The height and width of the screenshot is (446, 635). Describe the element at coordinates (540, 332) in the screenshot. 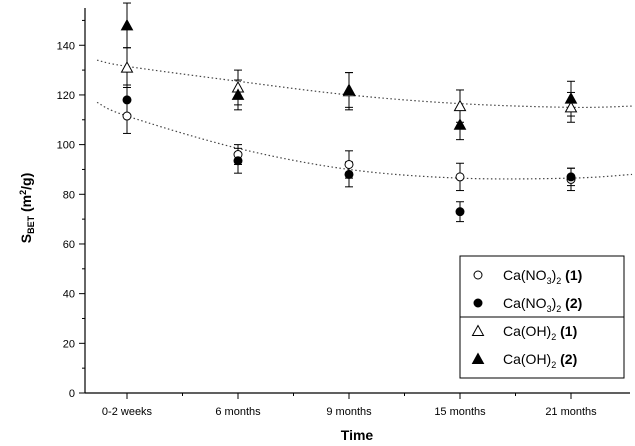

I see `legend-label: Ca(OH)2 (1)` at that location.